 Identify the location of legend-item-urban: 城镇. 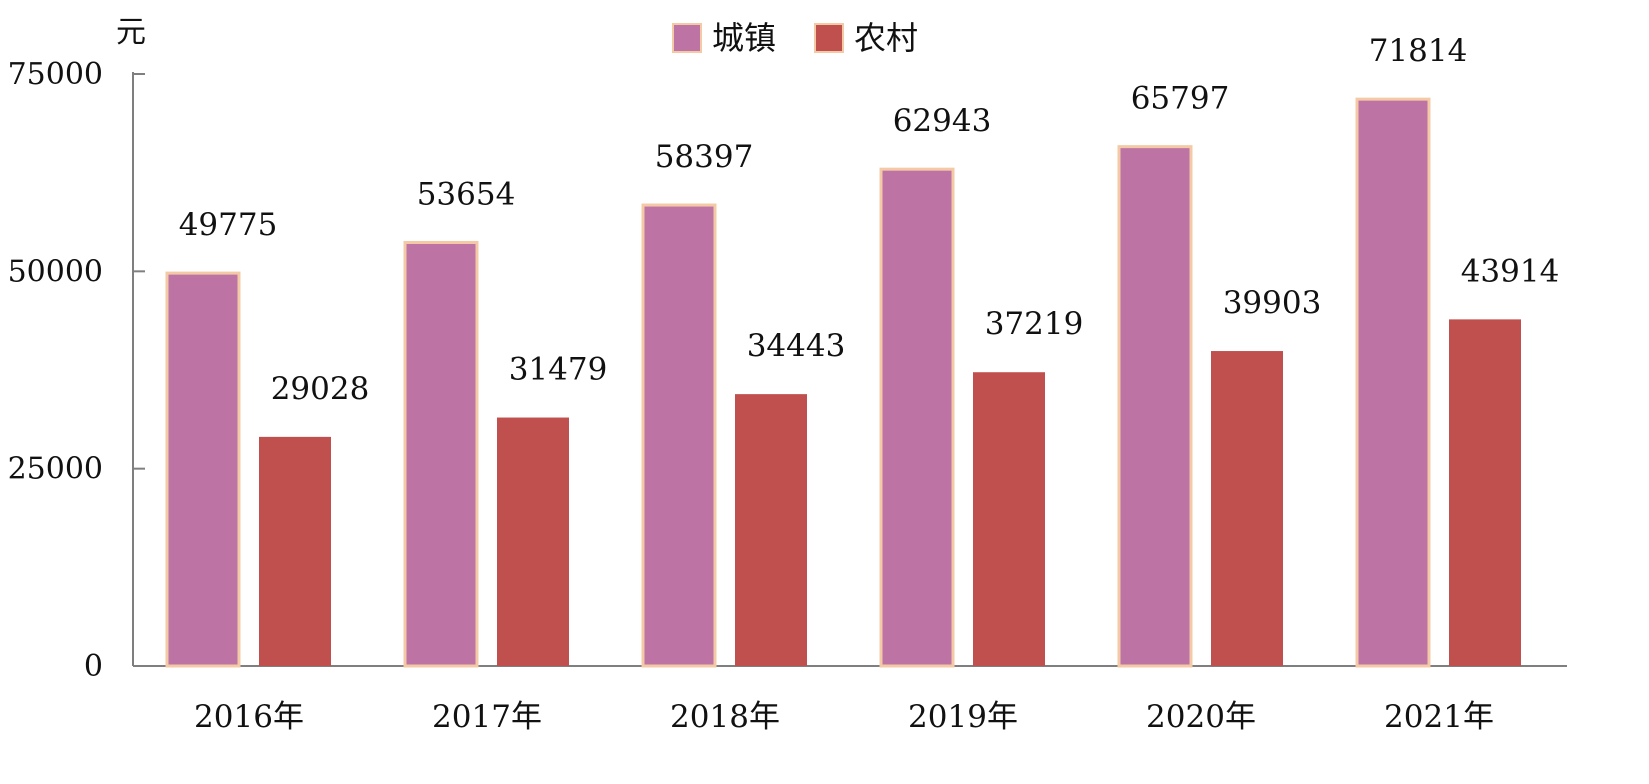
(724, 38).